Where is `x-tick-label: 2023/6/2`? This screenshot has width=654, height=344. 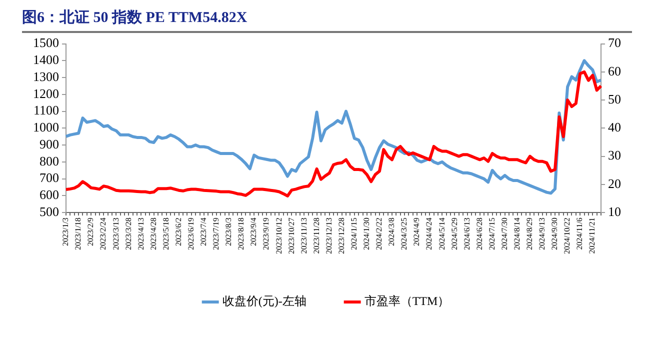
x-tick-label: 2023/6/2 is located at coordinates (178, 232).